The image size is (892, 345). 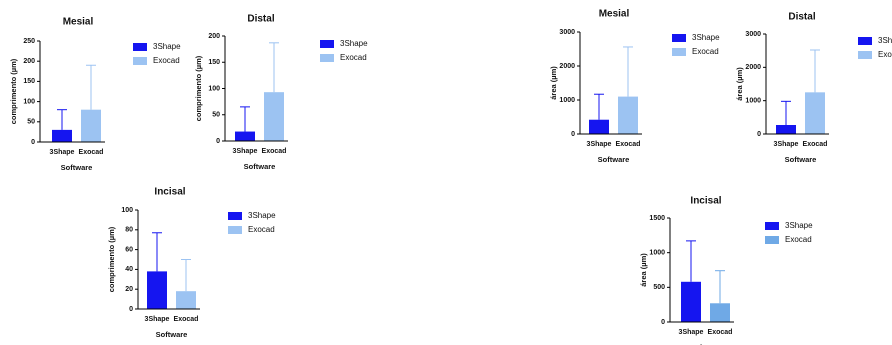 I want to click on y-tick-label: 250, so click(x=29, y=41).